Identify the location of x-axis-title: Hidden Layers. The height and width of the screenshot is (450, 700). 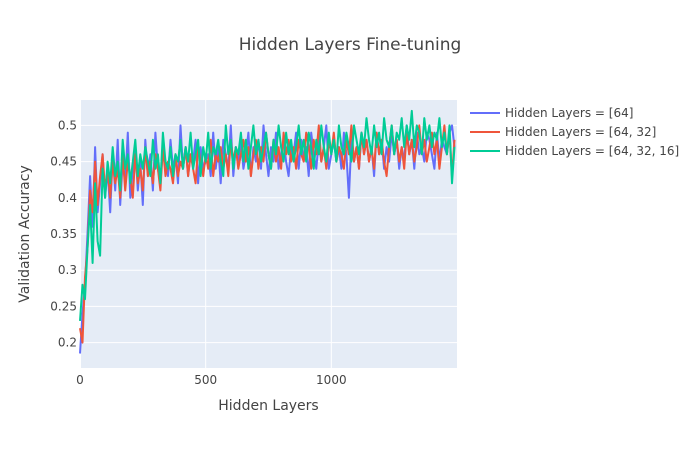
(268, 406).